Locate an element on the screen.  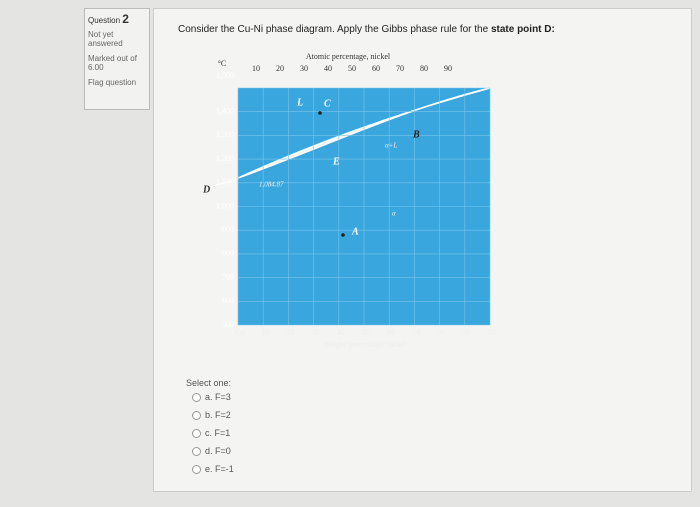
option-label: b. F=2 is located at coordinates (218, 415).